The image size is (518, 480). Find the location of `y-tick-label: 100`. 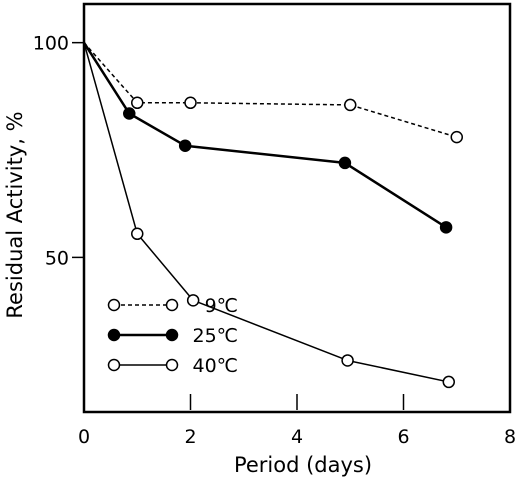

y-tick-label: 100 is located at coordinates (51, 44).